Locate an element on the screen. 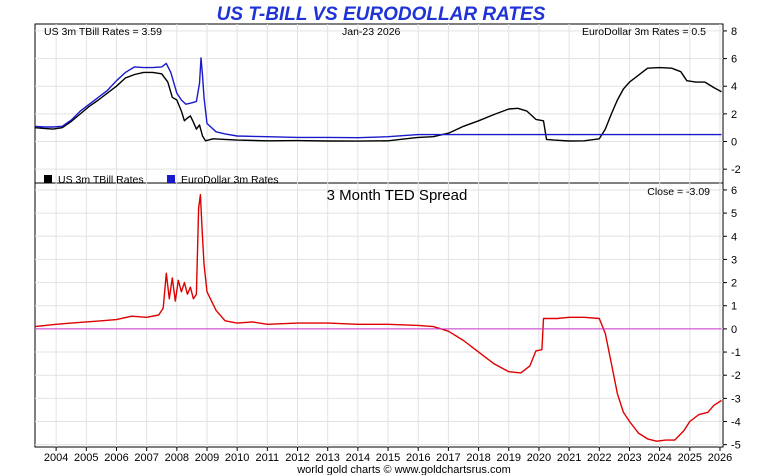 This screenshot has width=760, height=475. xtick-label: 2017 is located at coordinates (448, 458).